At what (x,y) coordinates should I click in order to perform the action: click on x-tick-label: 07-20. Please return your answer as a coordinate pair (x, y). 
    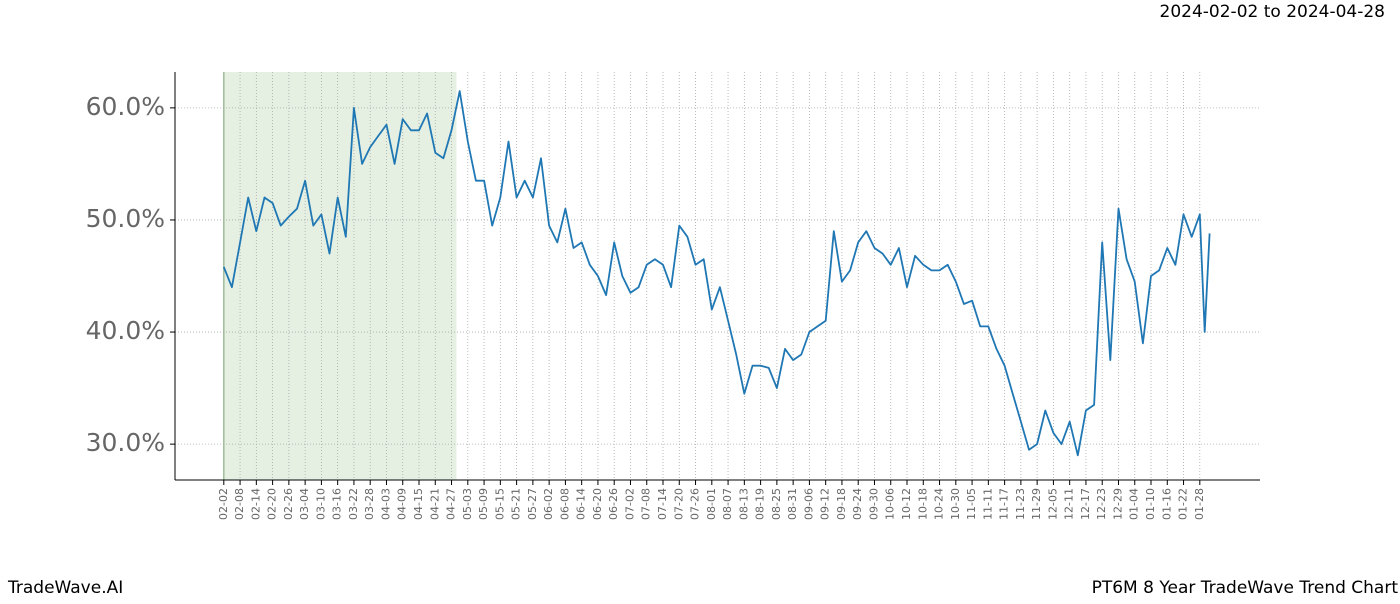
    Looking at the image, I should click on (678, 504).